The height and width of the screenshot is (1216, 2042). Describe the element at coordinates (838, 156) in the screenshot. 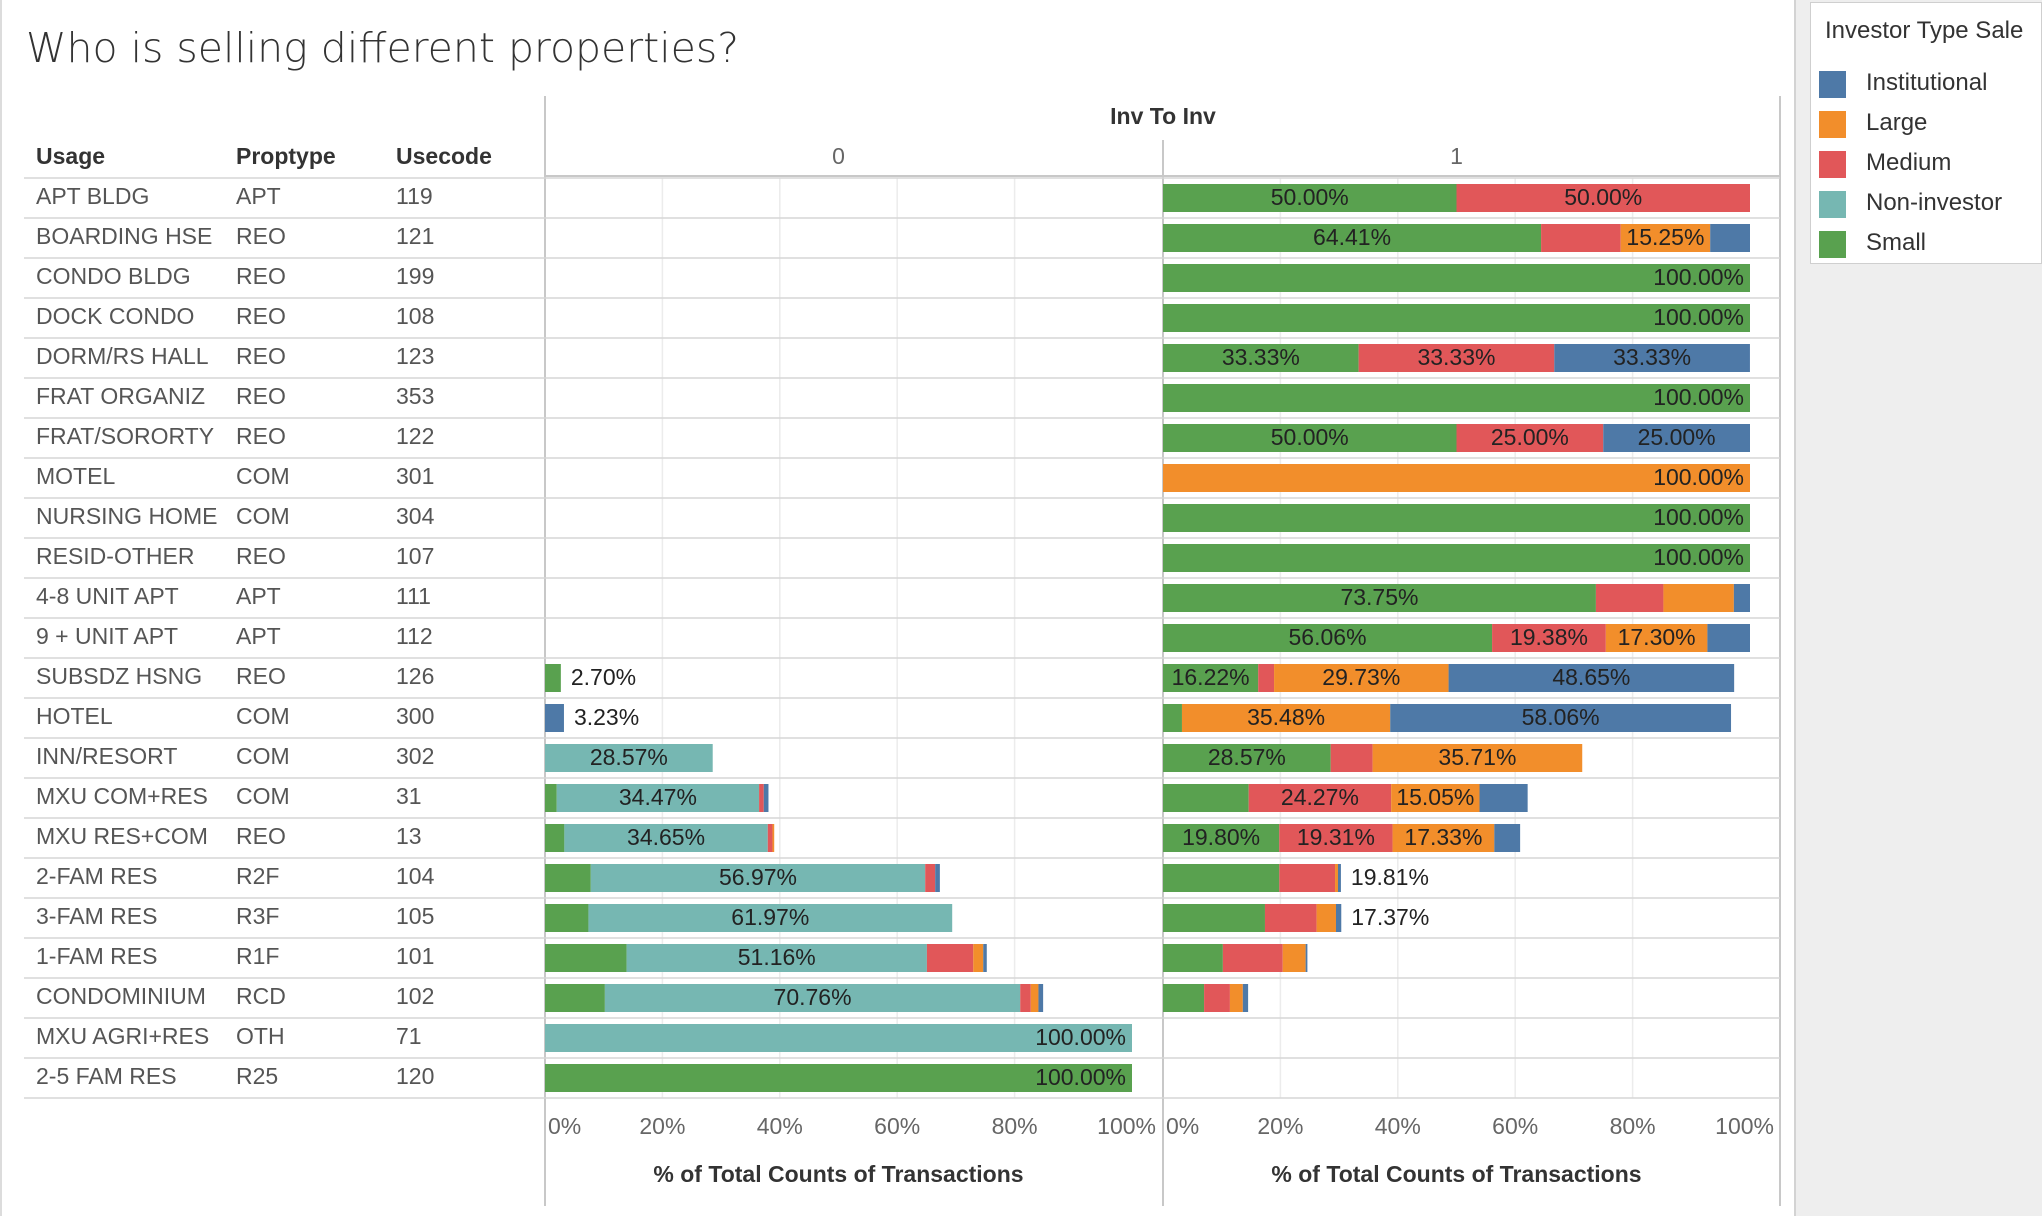

I see `panel-header: 0` at that location.